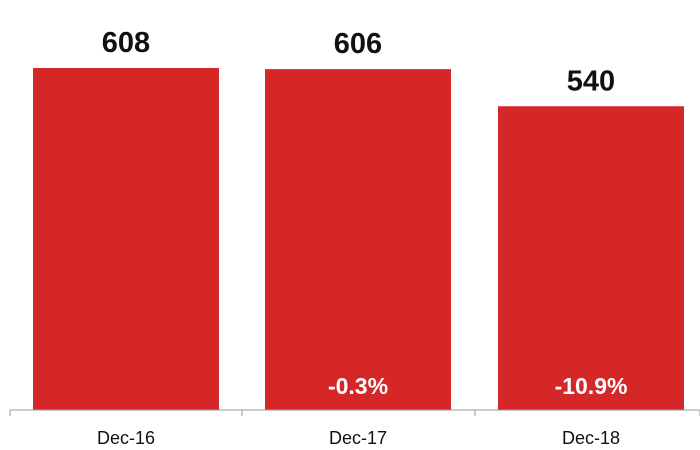 The width and height of the screenshot is (700, 450). What do you see at coordinates (591, 81) in the screenshot?
I see `bar-value-label: 540` at bounding box center [591, 81].